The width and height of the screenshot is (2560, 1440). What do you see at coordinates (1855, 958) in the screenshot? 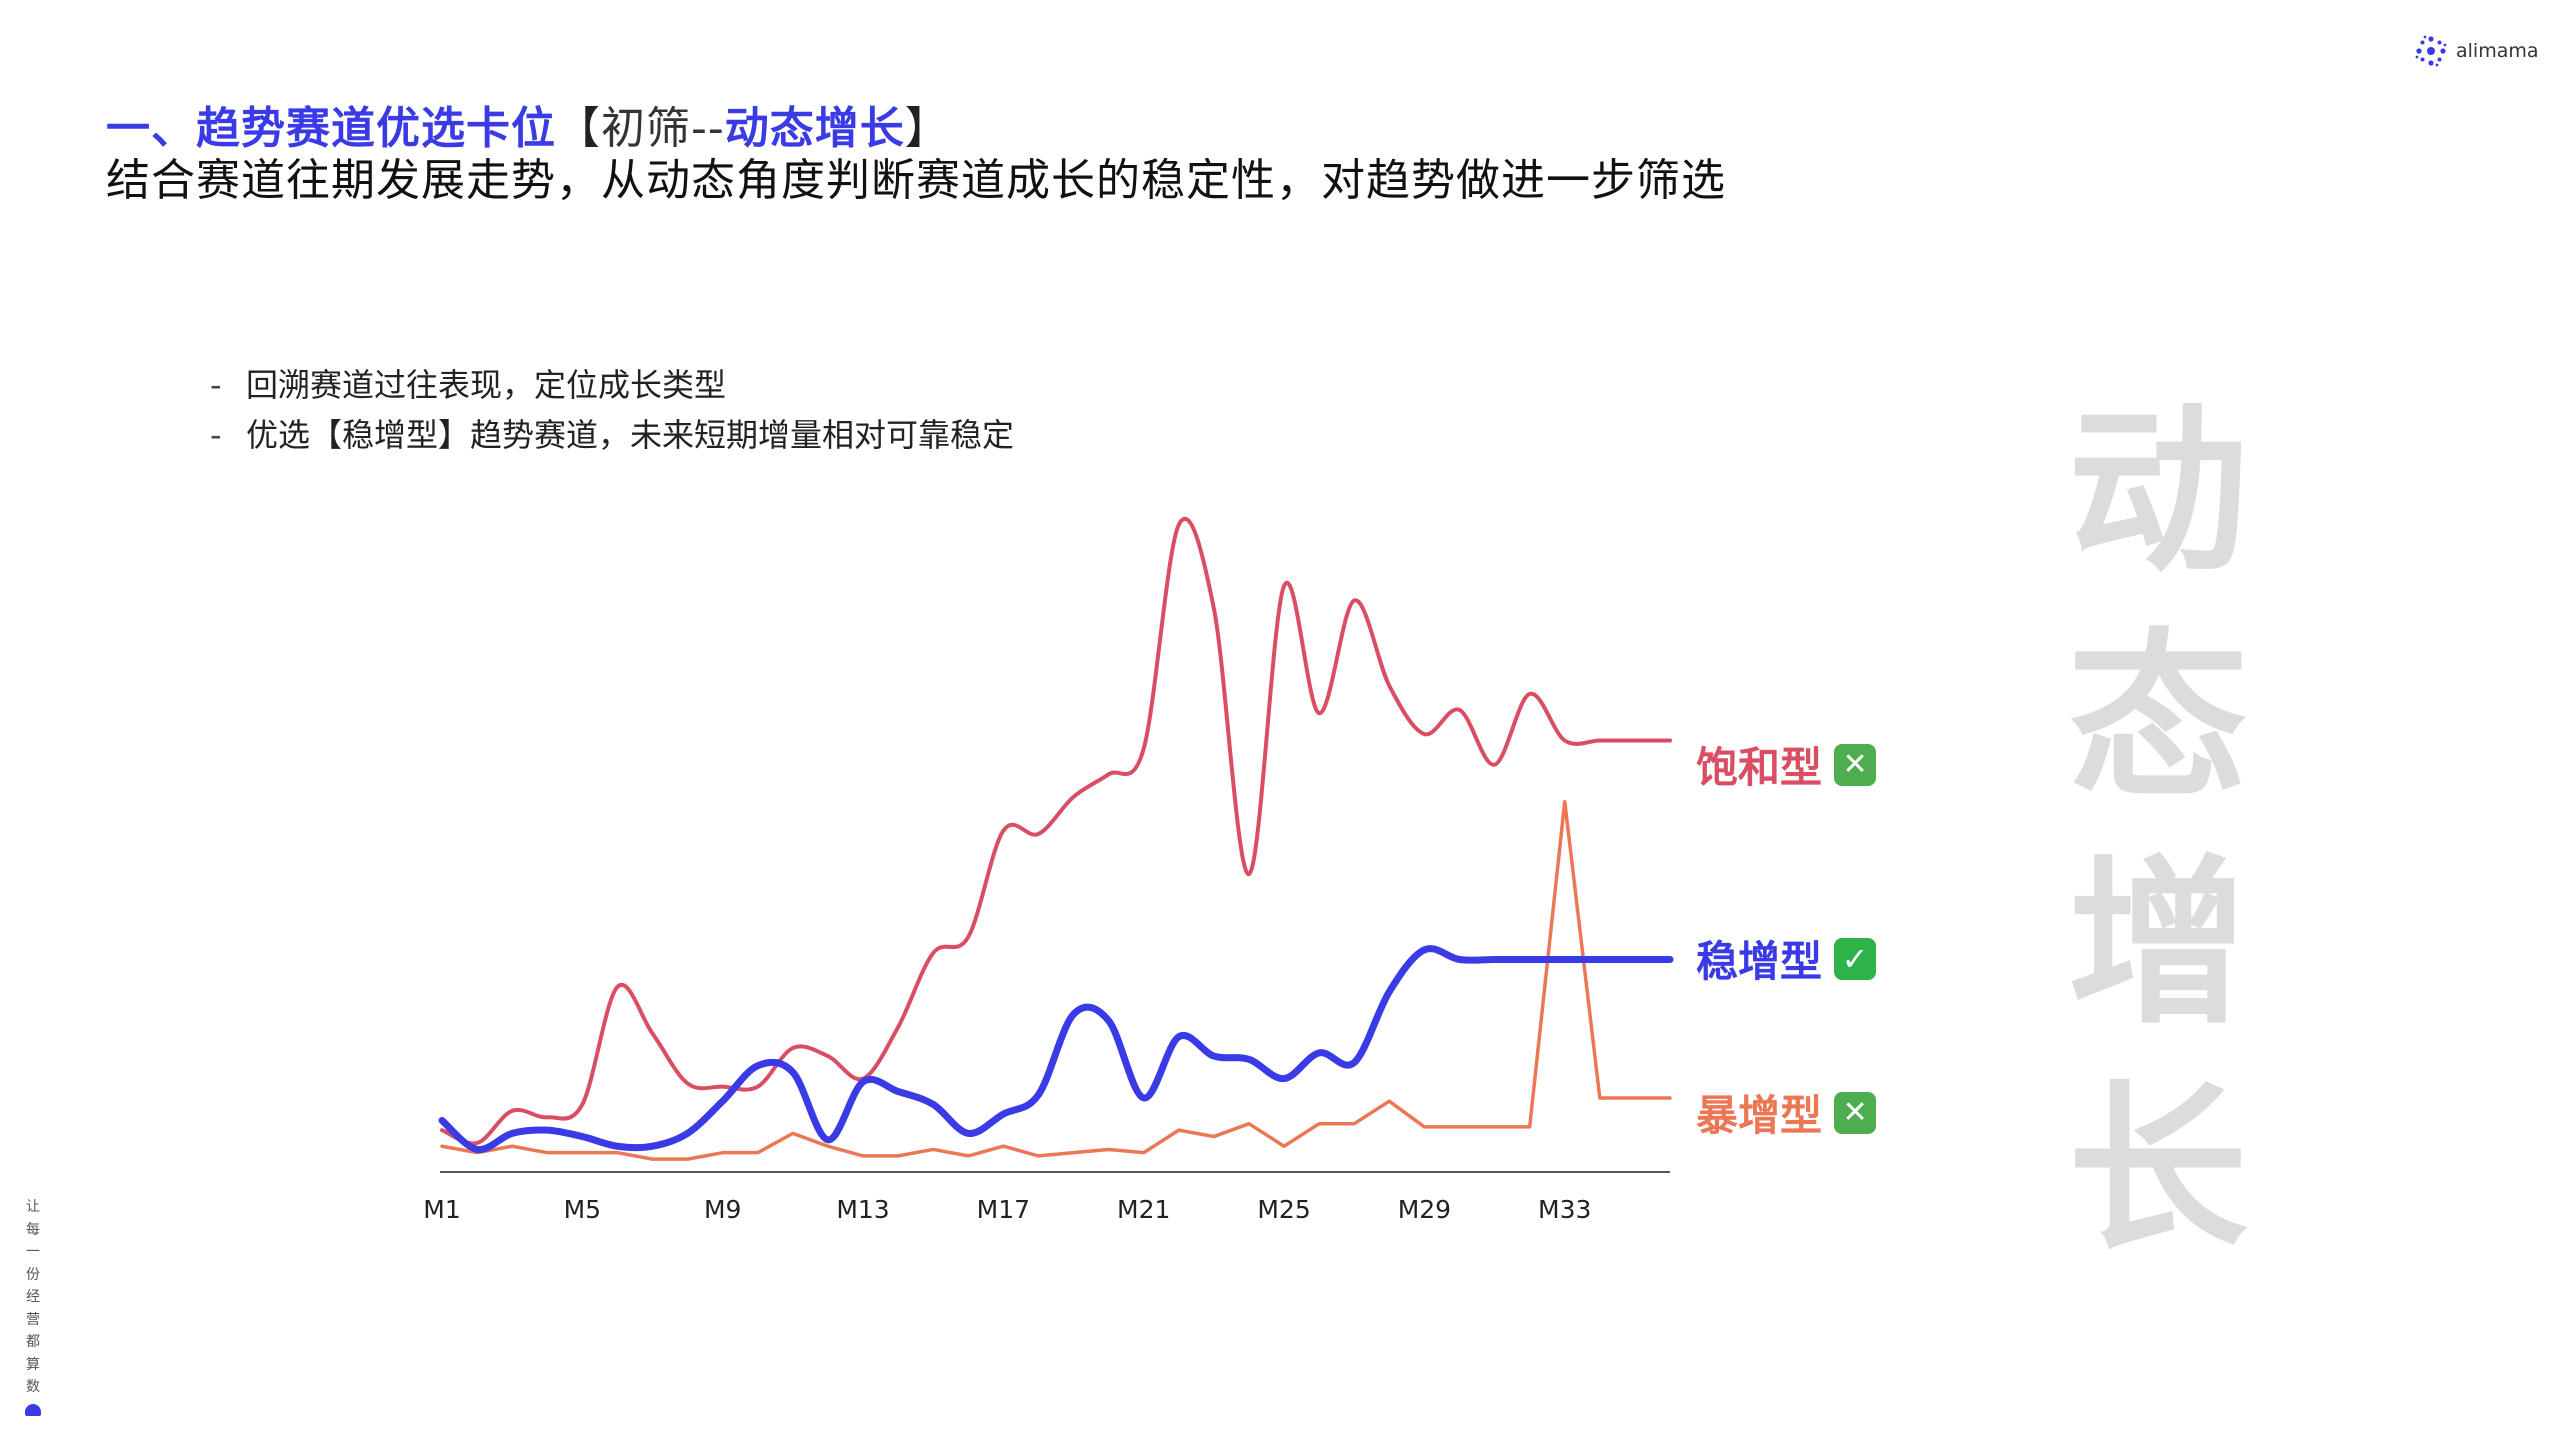
I see `check-mark-icon: ✓` at bounding box center [1855, 958].